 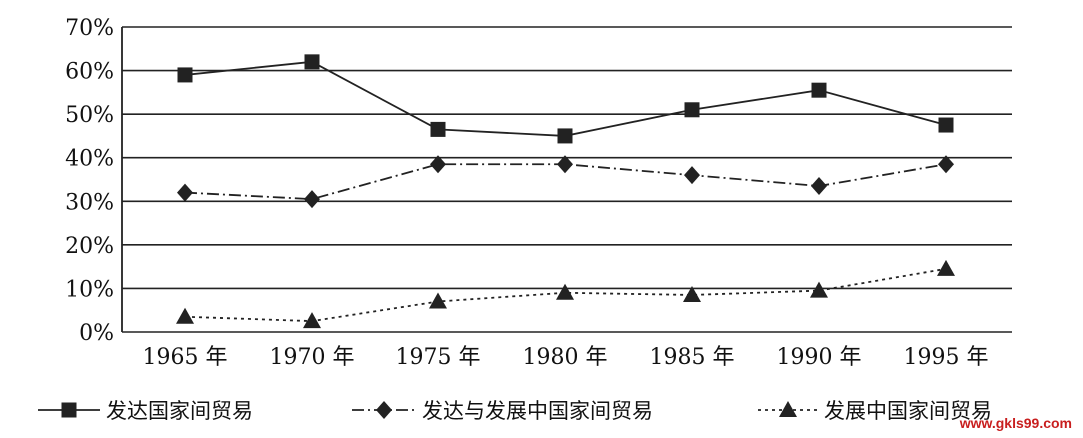 What do you see at coordinates (89, 28) in the screenshot?
I see `y-tick-label: 70%` at bounding box center [89, 28].